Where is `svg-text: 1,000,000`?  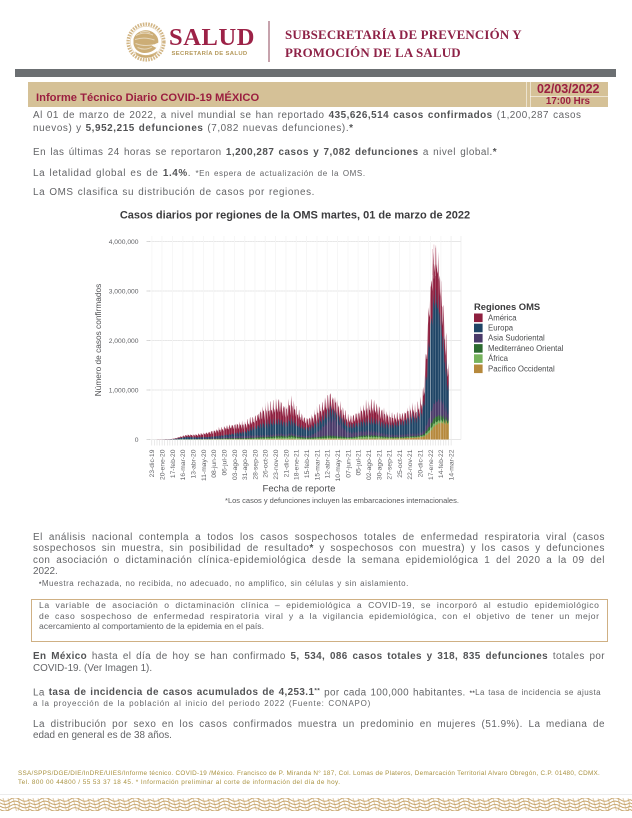
svg-text: 1,000,000 is located at coordinates (124, 390).